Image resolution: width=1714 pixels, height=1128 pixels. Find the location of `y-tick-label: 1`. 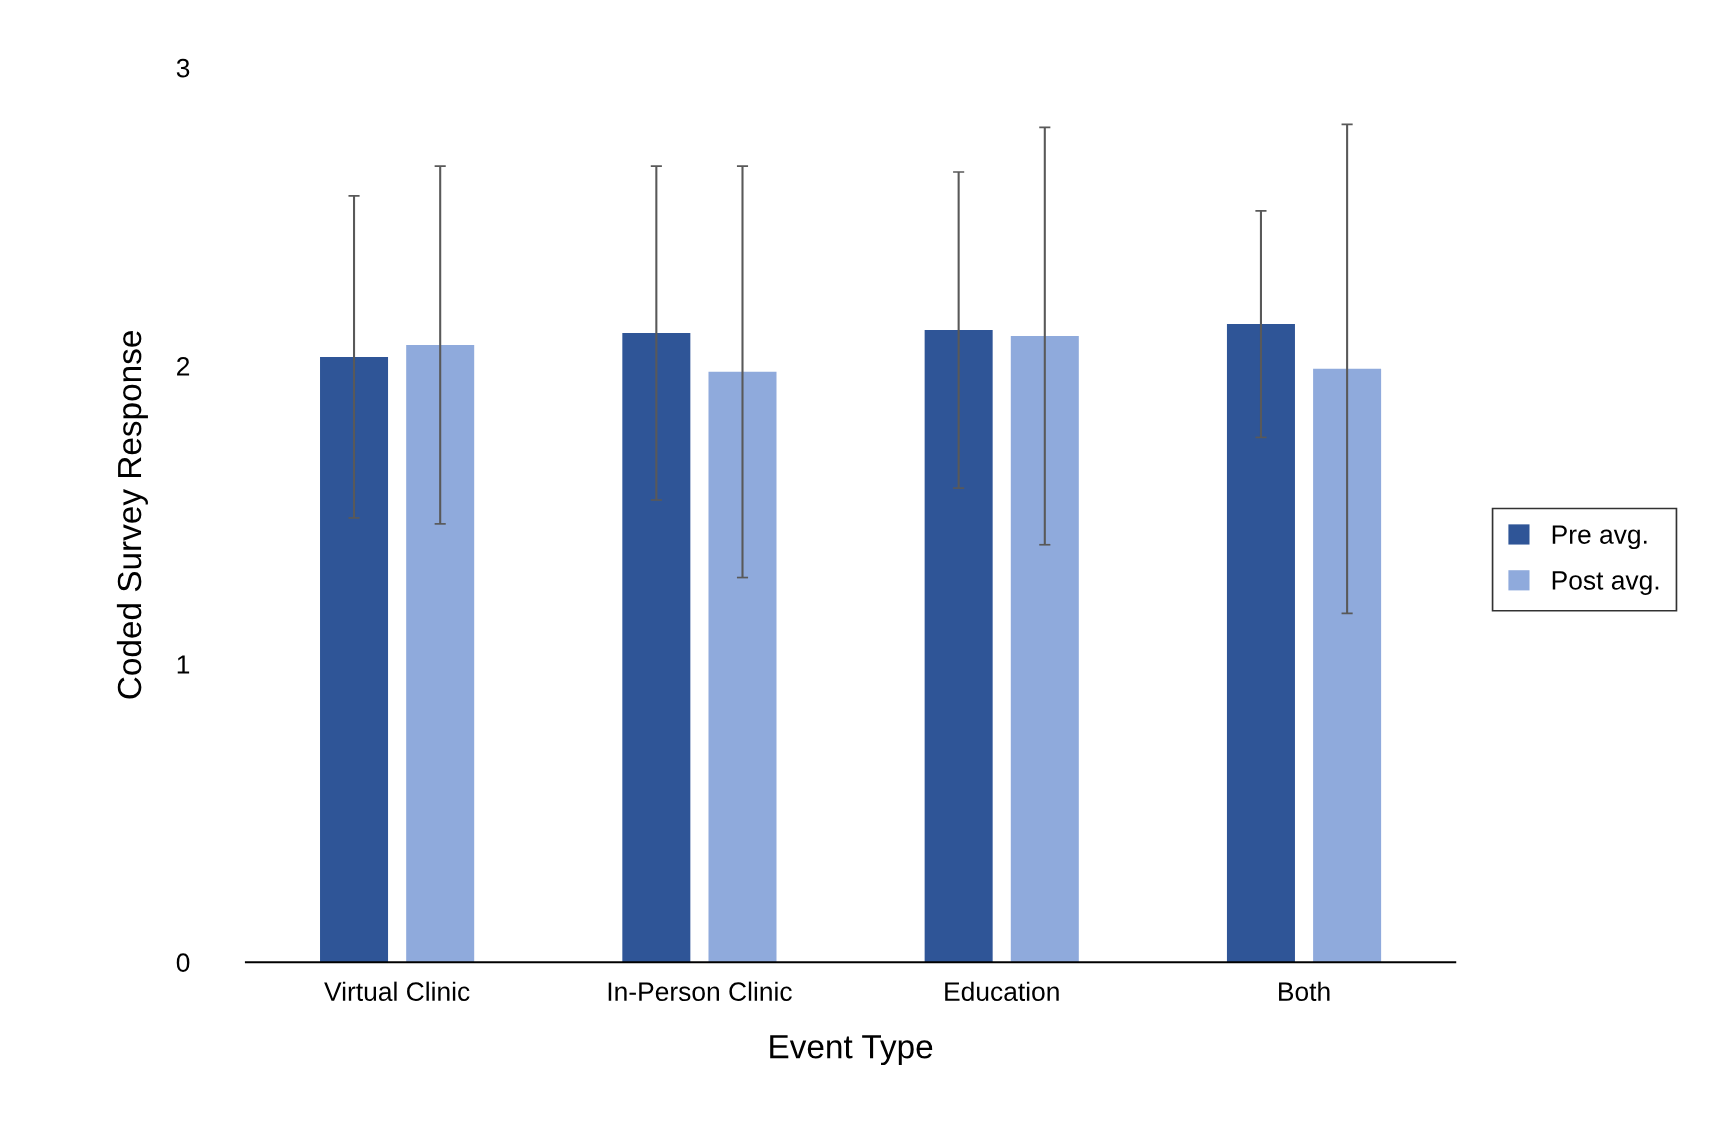

y-tick-label: 1 is located at coordinates (183, 664).